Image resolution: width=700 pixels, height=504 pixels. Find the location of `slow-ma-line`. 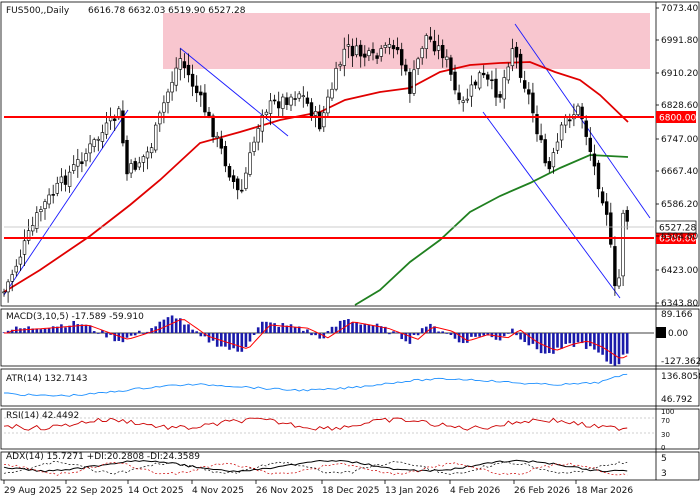

slow-ma-line is located at coordinates (491, 230).